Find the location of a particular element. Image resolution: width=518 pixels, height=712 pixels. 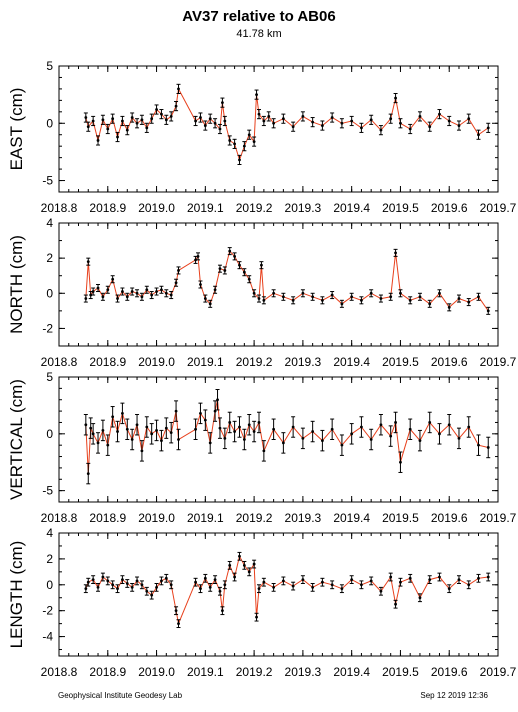

y-tick-label: -5 is located at coordinates (47, 491).